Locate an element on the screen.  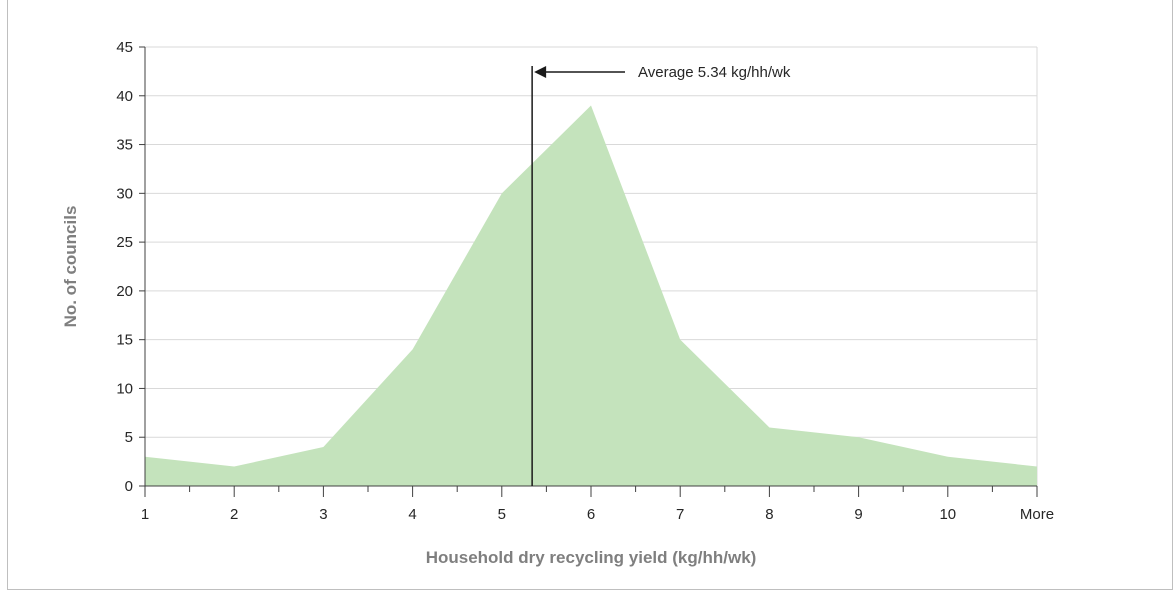
y-tick-label: 25 is located at coordinates (124, 242).